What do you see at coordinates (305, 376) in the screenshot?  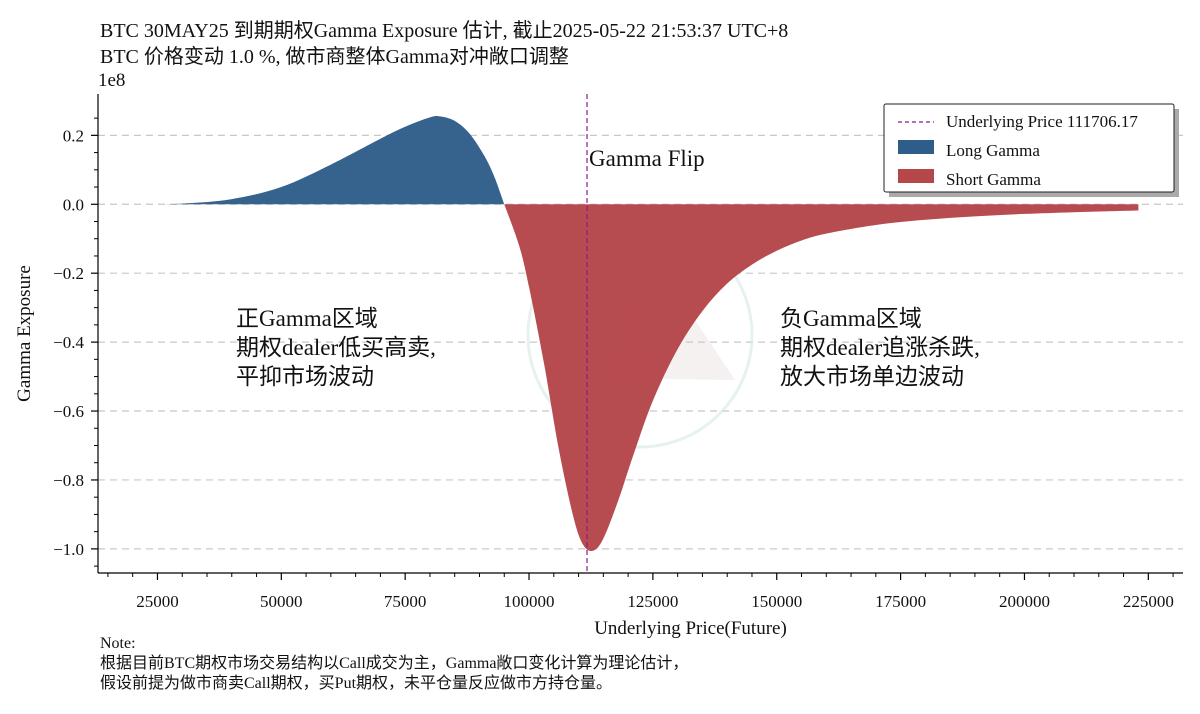 I see `left-region-text: 平抑市场波动` at bounding box center [305, 376].